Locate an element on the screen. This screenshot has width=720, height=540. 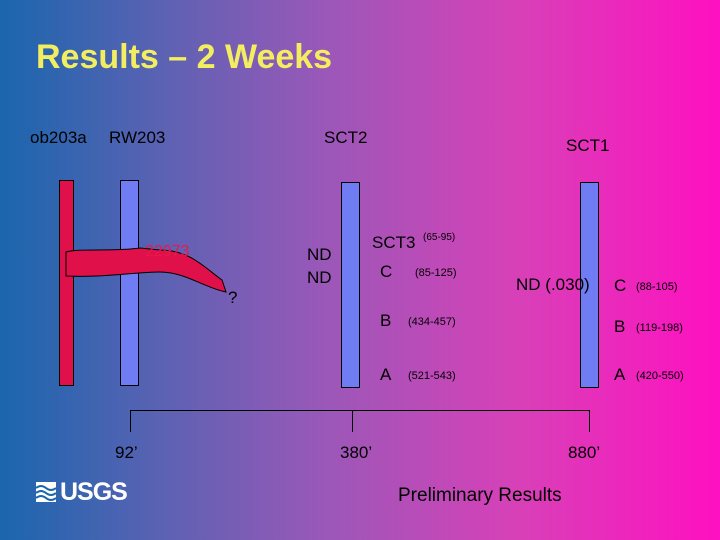
well-bar-sct2 is located at coordinates (350, 285).